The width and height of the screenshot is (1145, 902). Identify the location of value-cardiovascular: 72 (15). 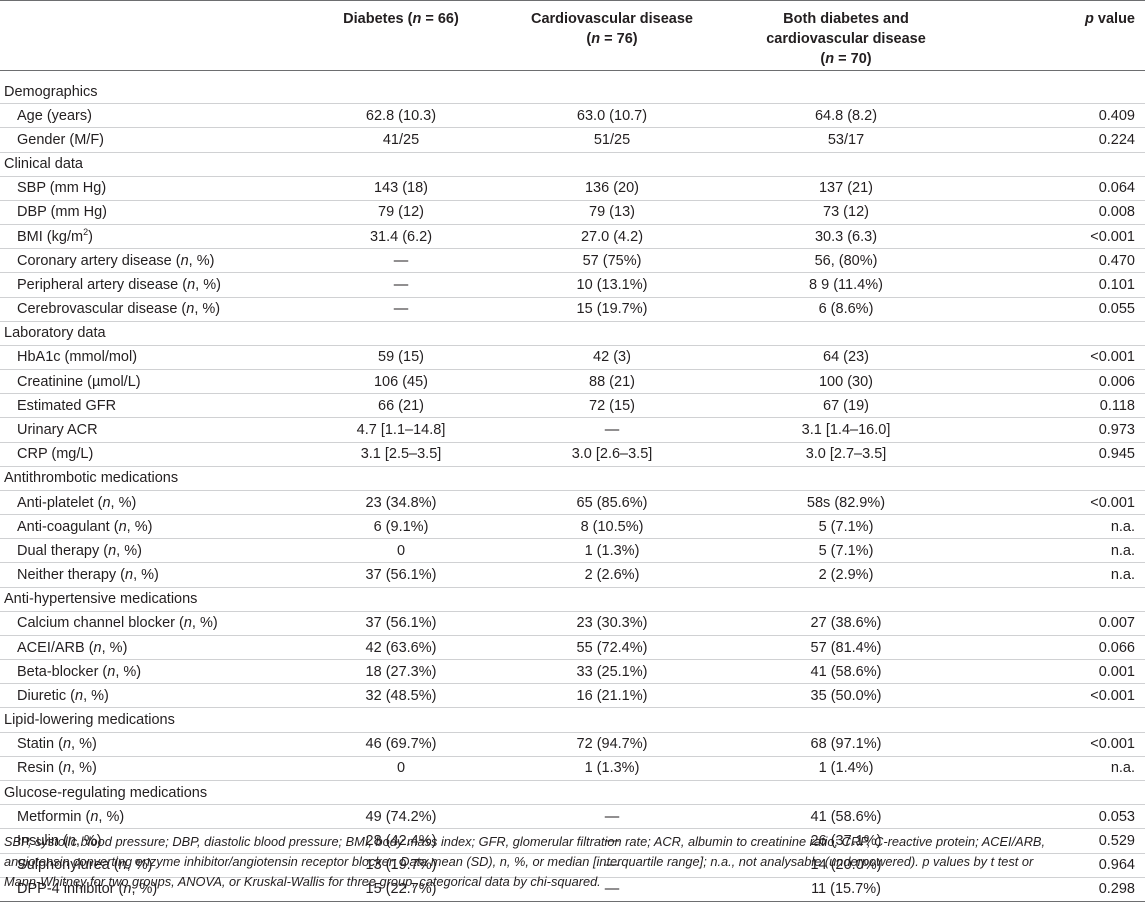
(612, 406).